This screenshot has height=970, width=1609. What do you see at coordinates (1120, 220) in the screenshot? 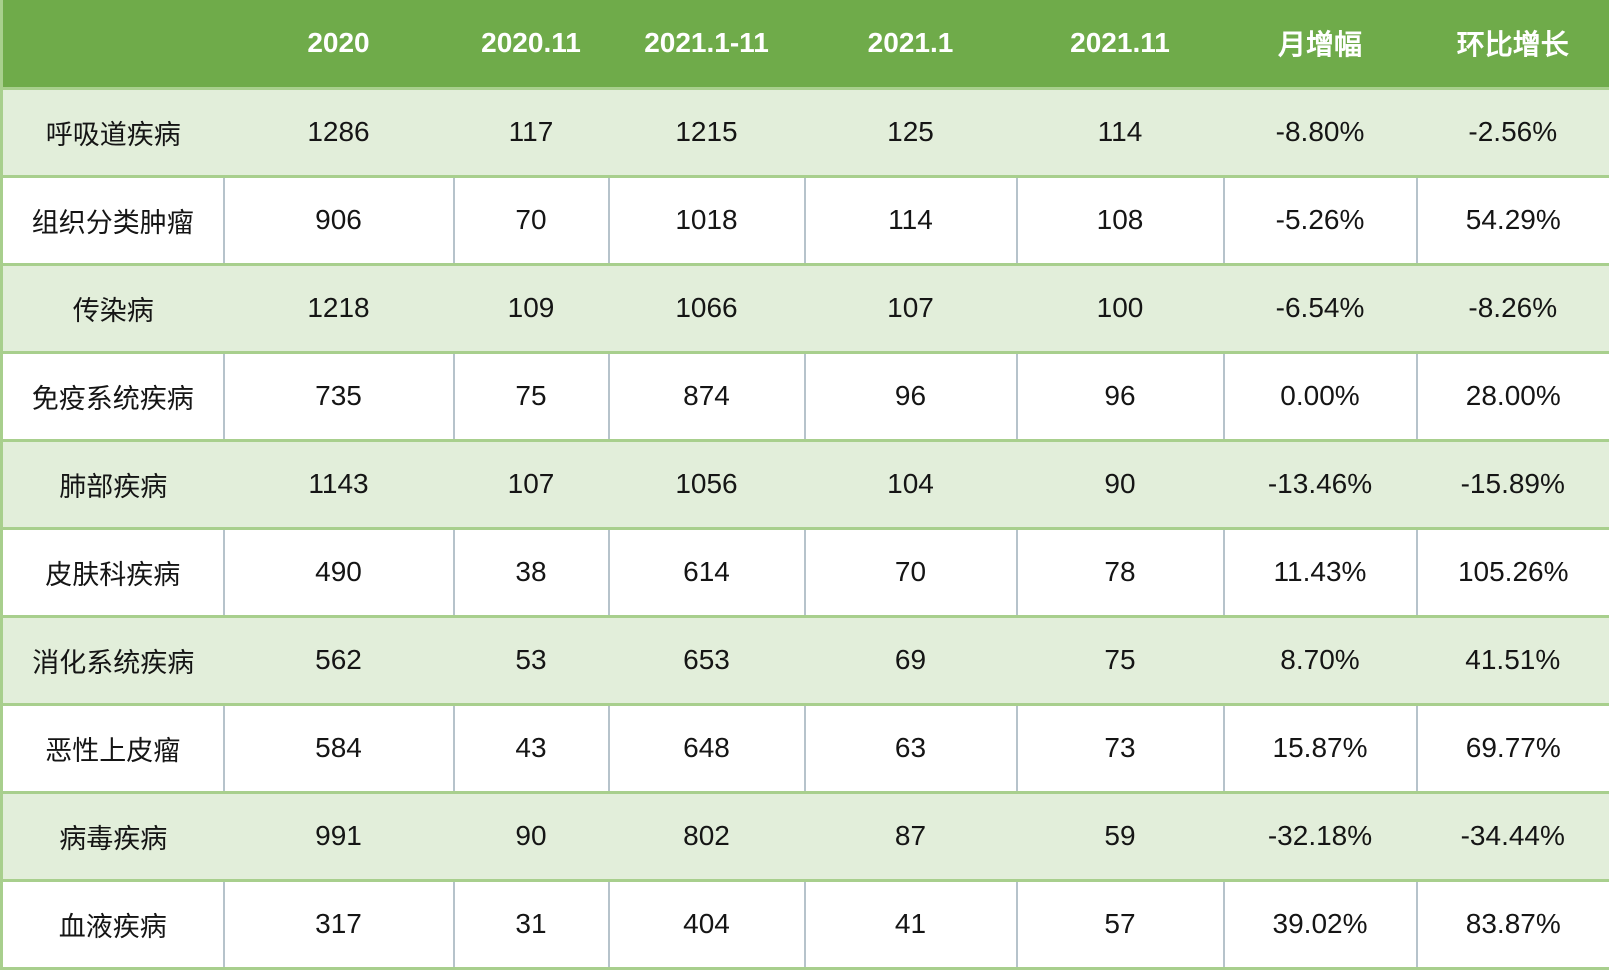
I see `value-cell: 108` at bounding box center [1120, 220].